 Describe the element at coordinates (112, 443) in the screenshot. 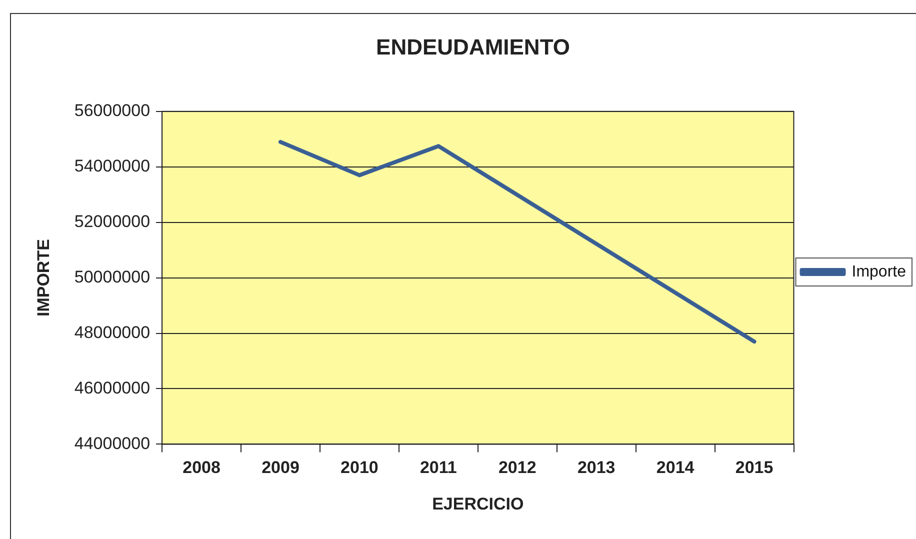

I see `y-tick-label: 44000000` at that location.